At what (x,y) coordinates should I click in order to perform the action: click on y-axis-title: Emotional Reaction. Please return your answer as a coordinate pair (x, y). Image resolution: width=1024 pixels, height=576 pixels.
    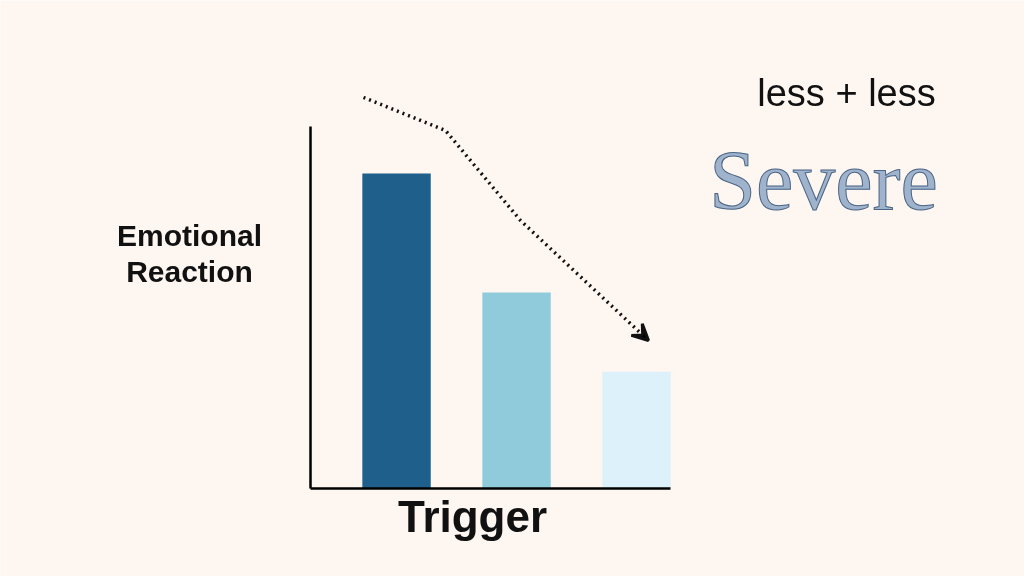
    Looking at the image, I should click on (190, 253).